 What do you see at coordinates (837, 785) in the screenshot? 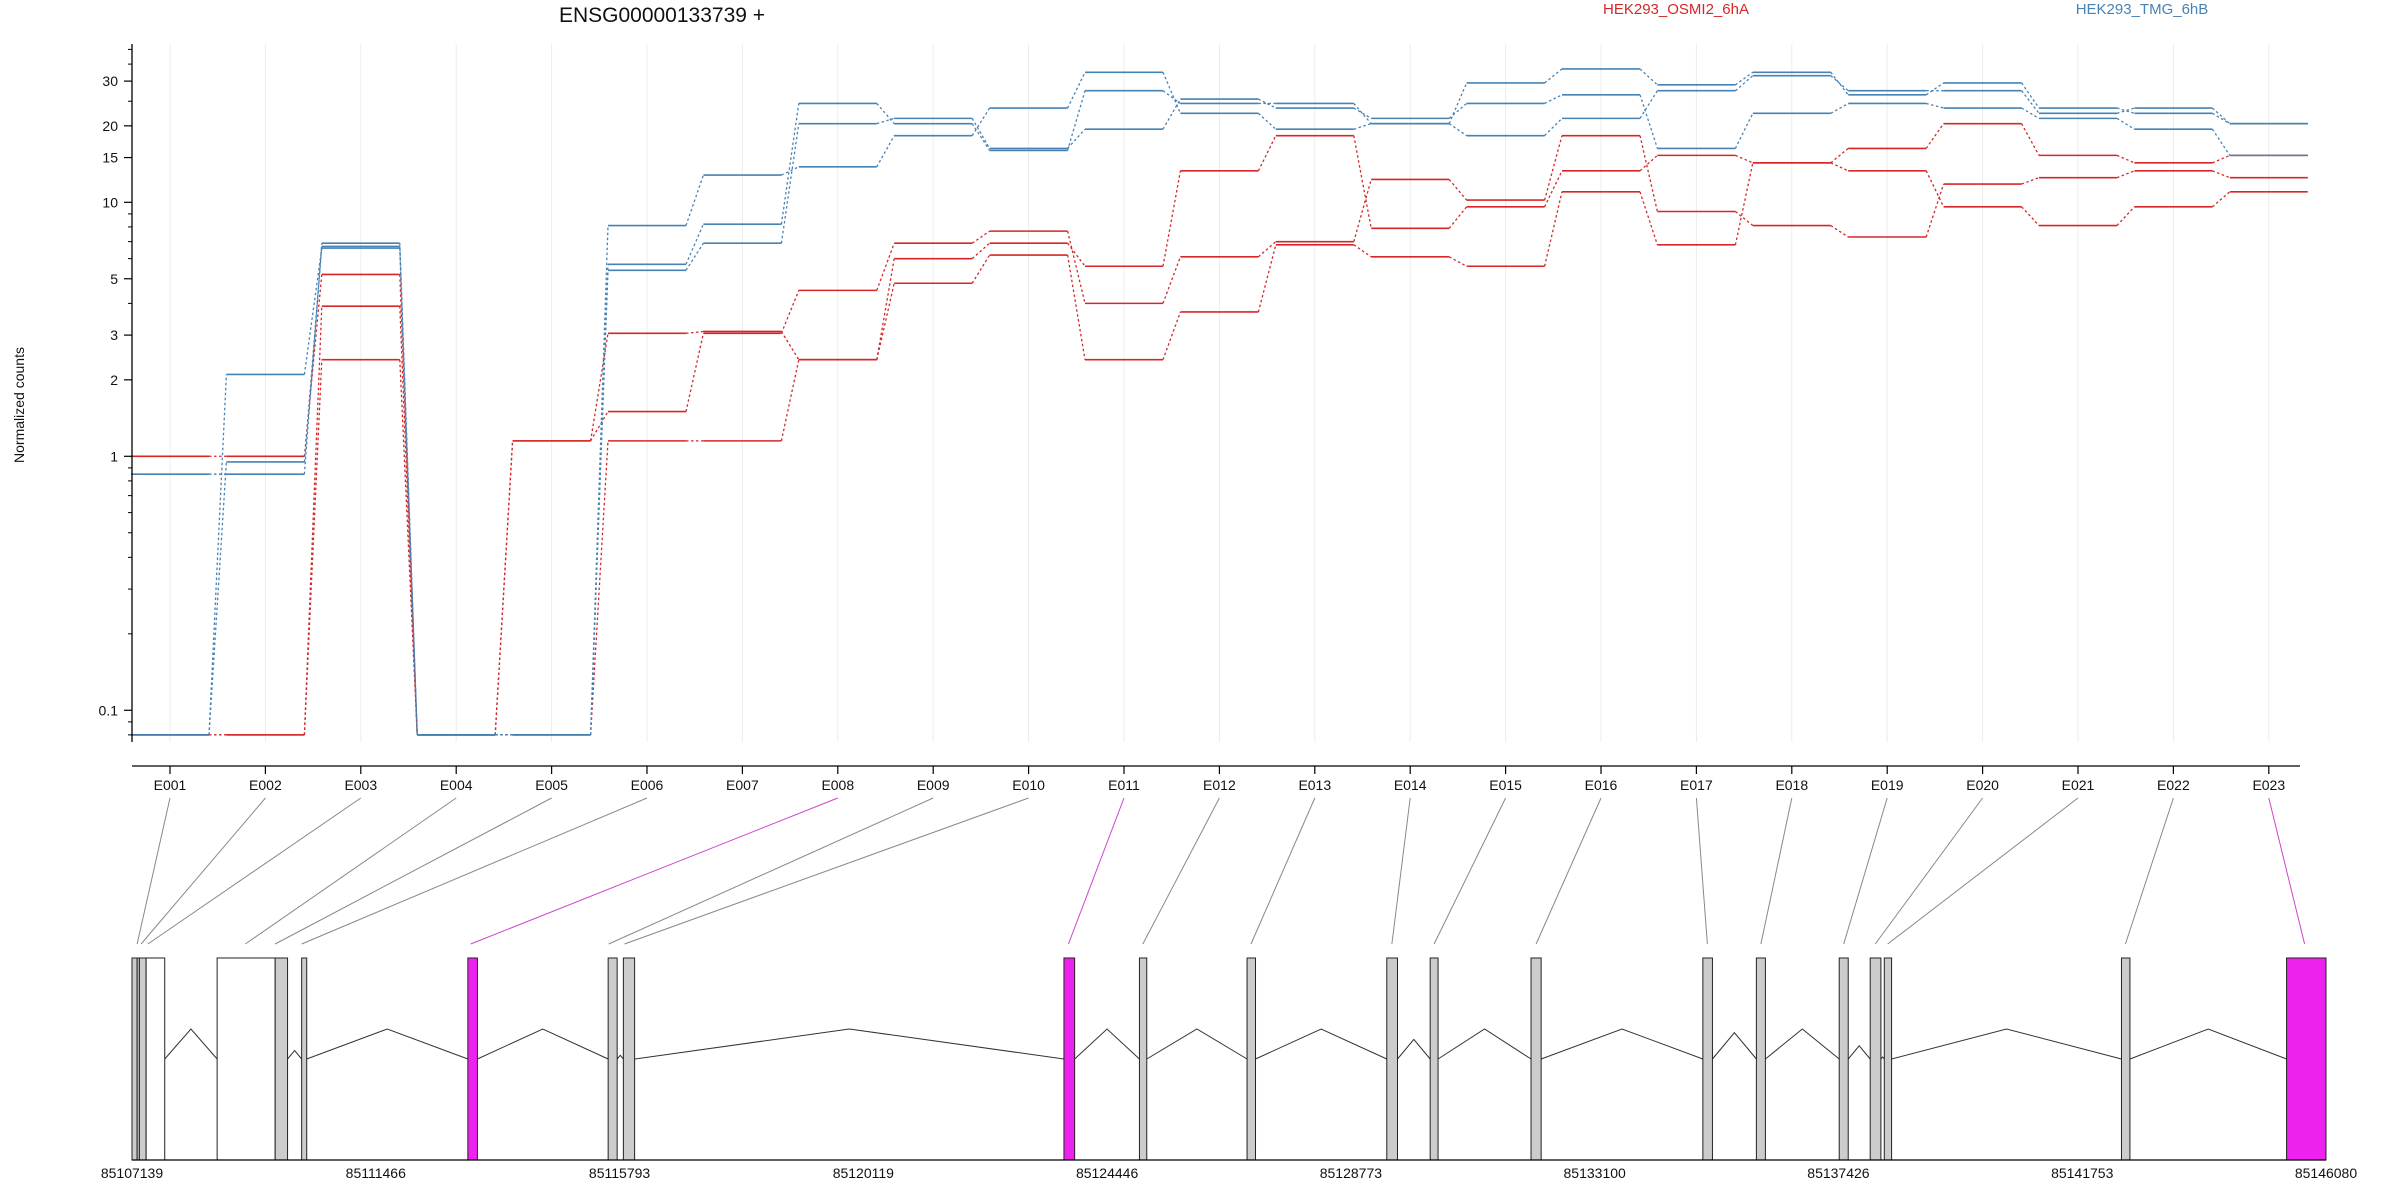
I see `x-tick-label-e008: E008` at bounding box center [837, 785].